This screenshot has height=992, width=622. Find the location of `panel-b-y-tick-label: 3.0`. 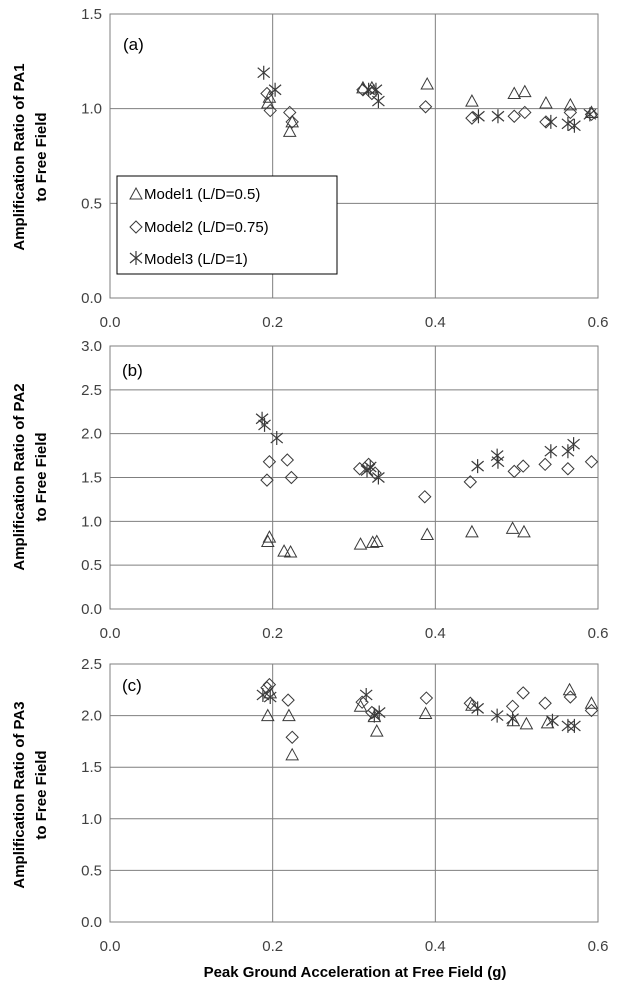

panel-b-y-tick-label: 3.0 is located at coordinates (91, 346).